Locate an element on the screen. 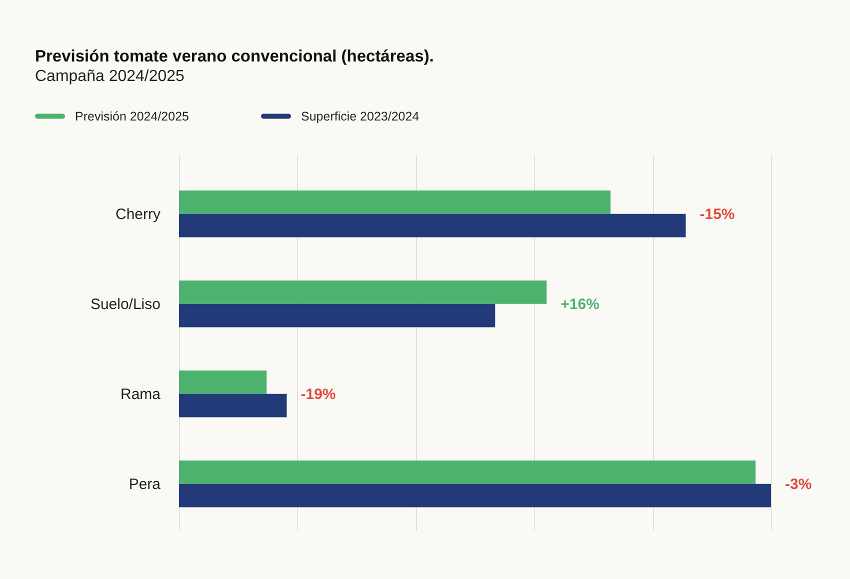  chart-subtitle: Campaña 2024/2025 is located at coordinates (110, 76).